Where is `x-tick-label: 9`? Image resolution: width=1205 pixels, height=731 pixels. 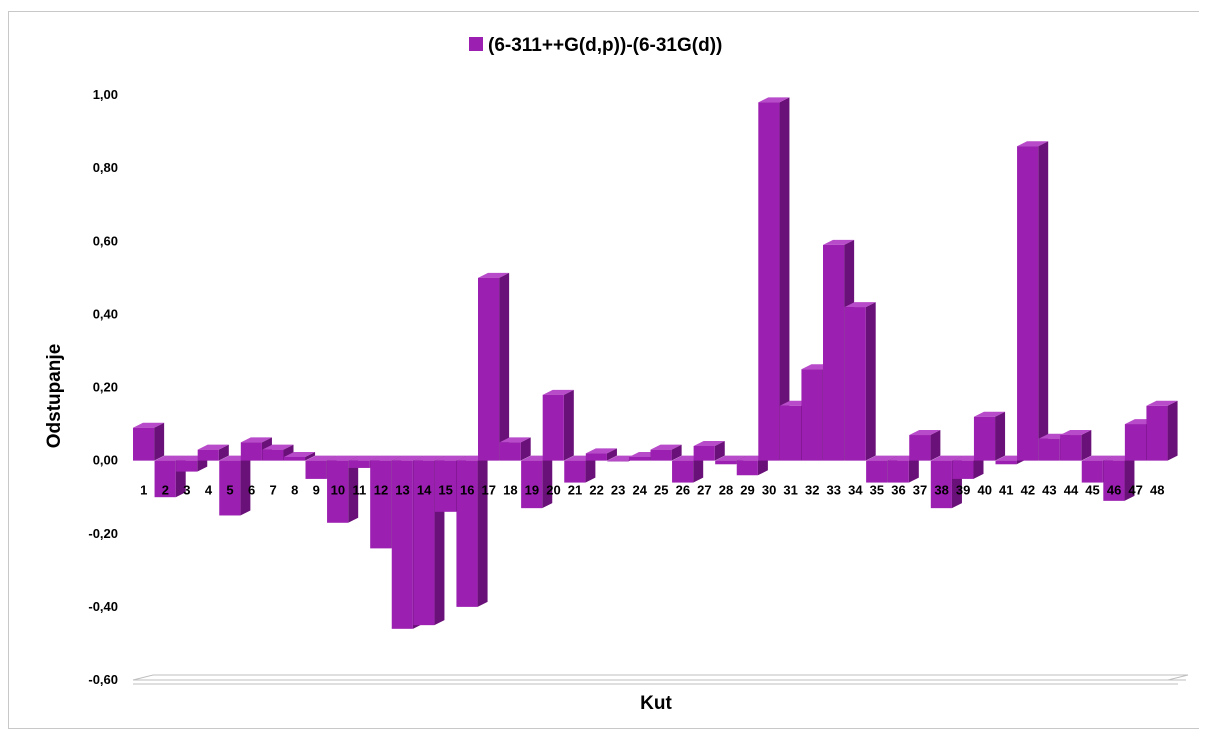 x-tick-label: 9 is located at coordinates (316, 490).